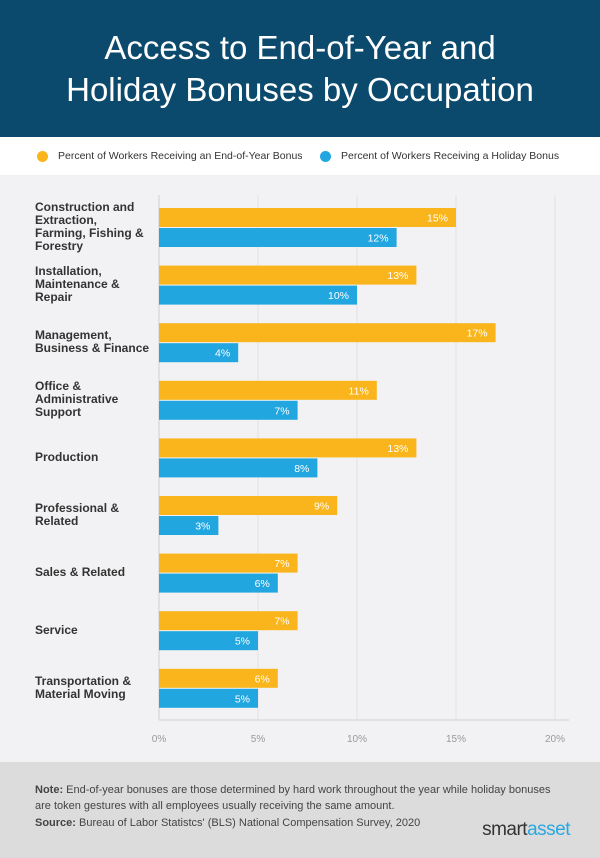 The image size is (600, 858). What do you see at coordinates (477, 334) in the screenshot?
I see `data-label: 17%` at bounding box center [477, 334].